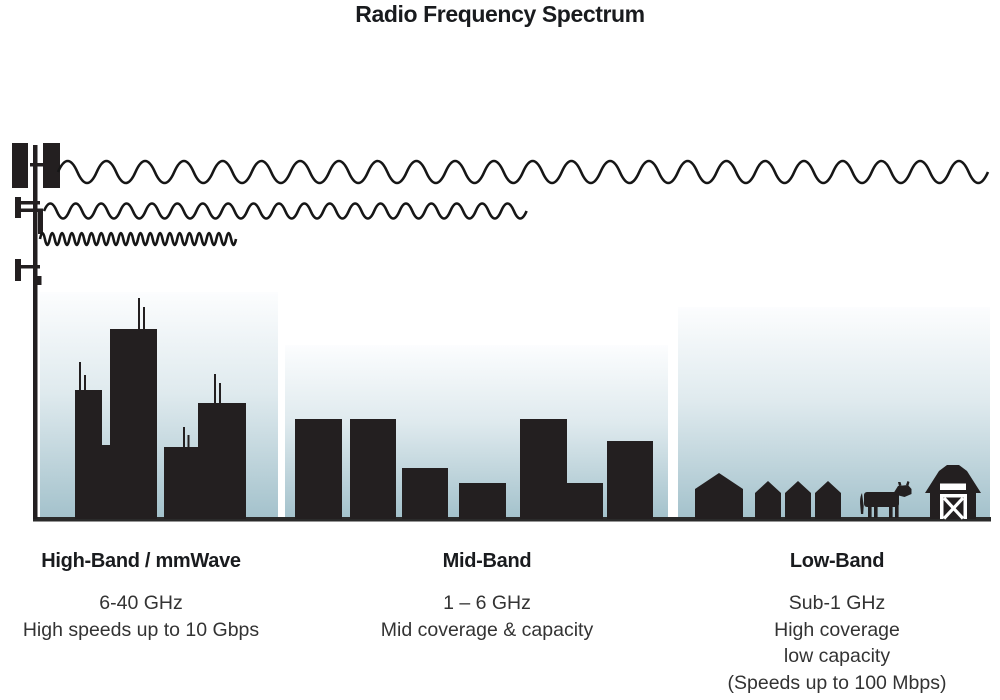 The height and width of the screenshot is (700, 1000). What do you see at coordinates (487, 629) in the screenshot?
I see `band-detail-line: Mid coverage & capacity` at bounding box center [487, 629].